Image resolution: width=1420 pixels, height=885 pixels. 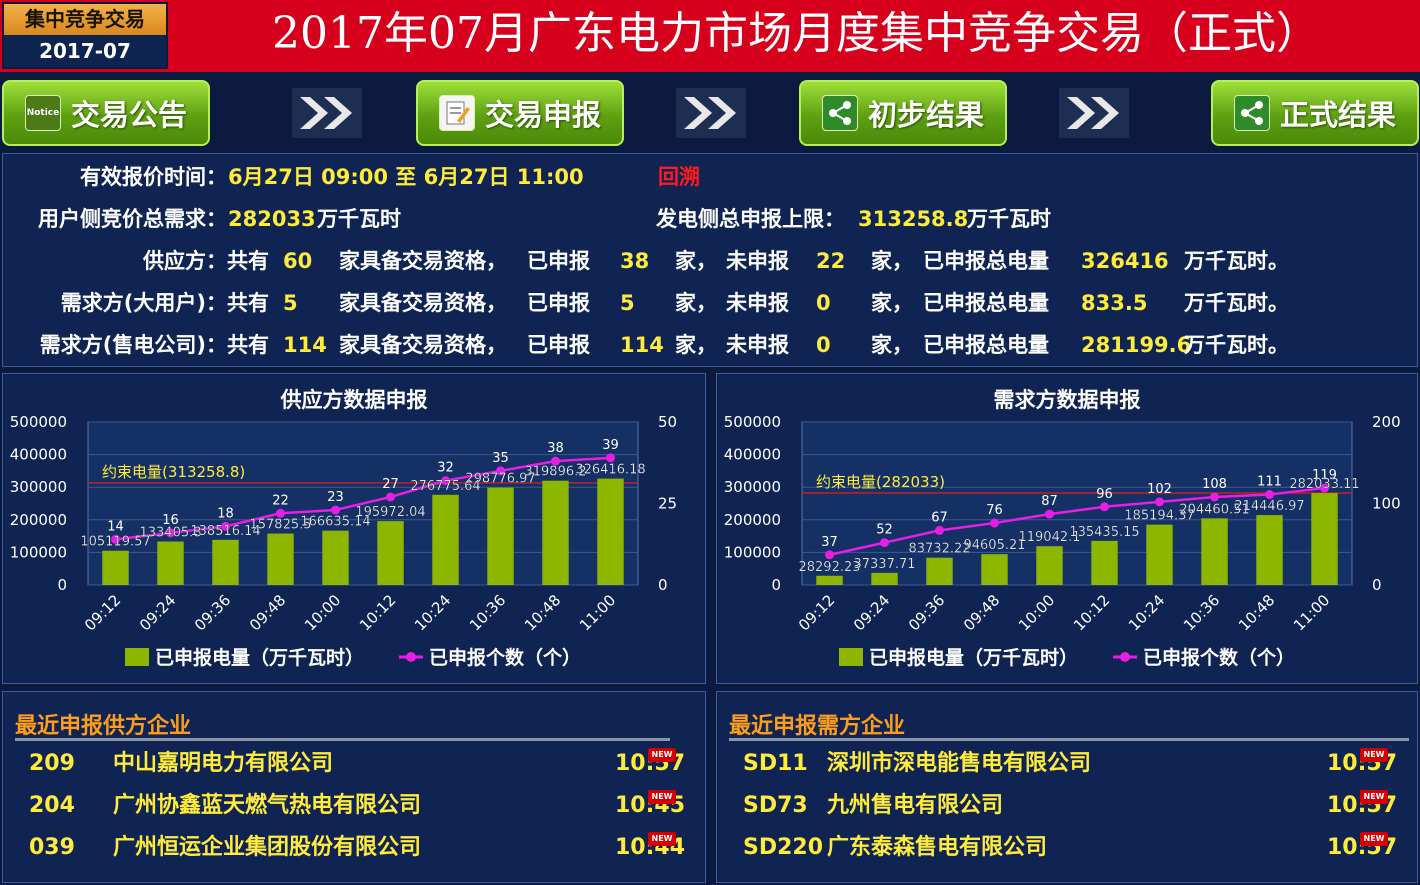 What do you see at coordinates (248, 303) in the screenshot?
I see `has-word: 共有` at bounding box center [248, 303].